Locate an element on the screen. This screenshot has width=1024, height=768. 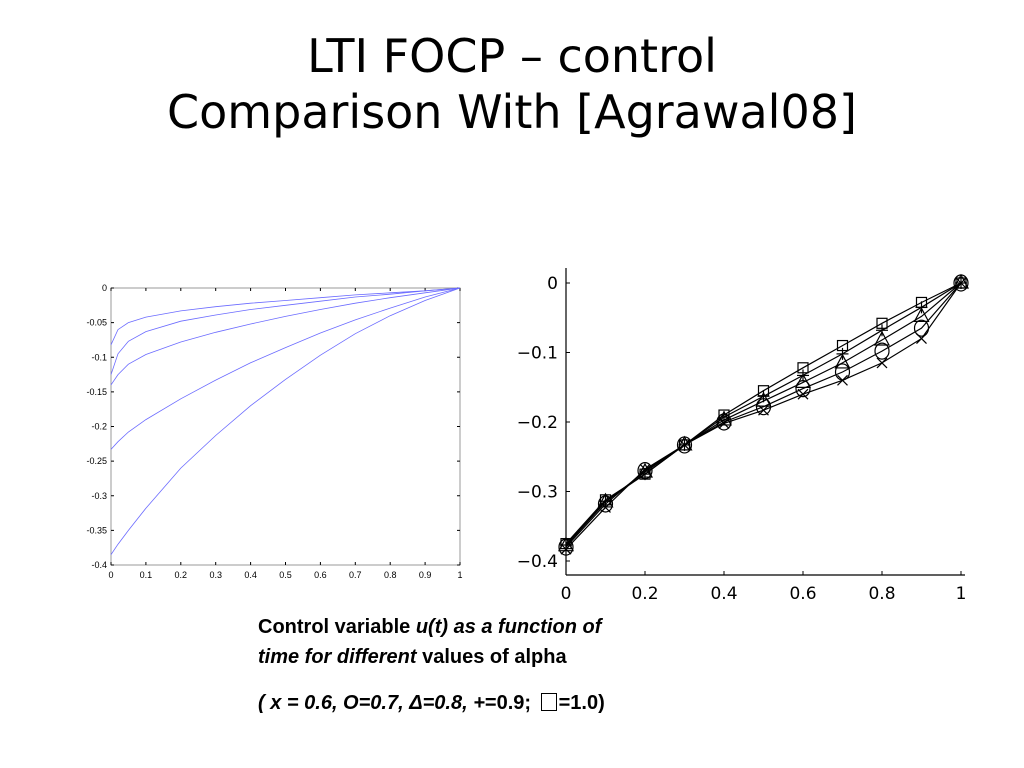
left-x-tick-label: 0.4 is located at coordinates (250, 575).